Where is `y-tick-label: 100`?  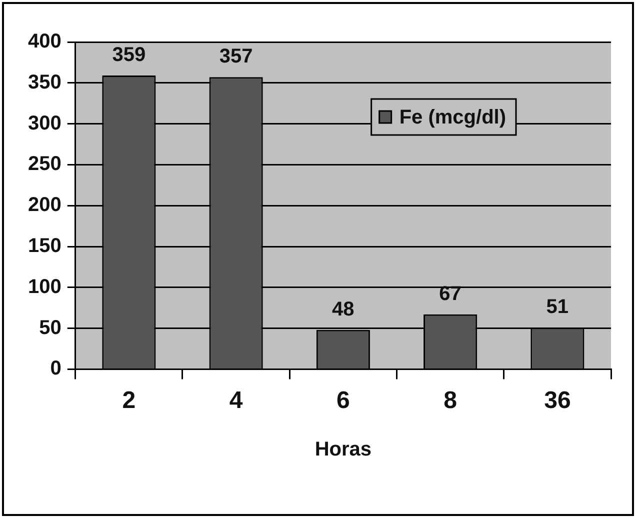
y-tick-label: 100 is located at coordinates (45, 287).